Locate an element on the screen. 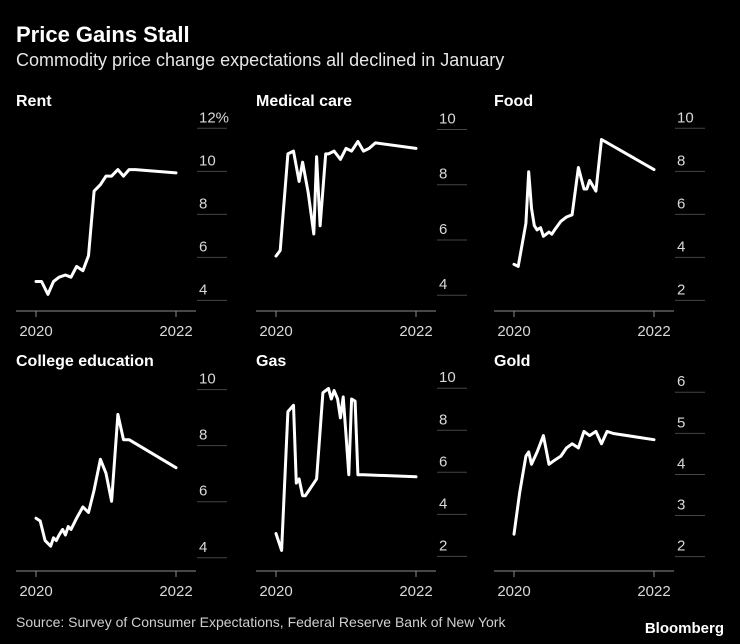 This screenshot has height=644, width=740. chart-panel: College education 4 6 8 10 2020 2022 is located at coordinates (121, 476).